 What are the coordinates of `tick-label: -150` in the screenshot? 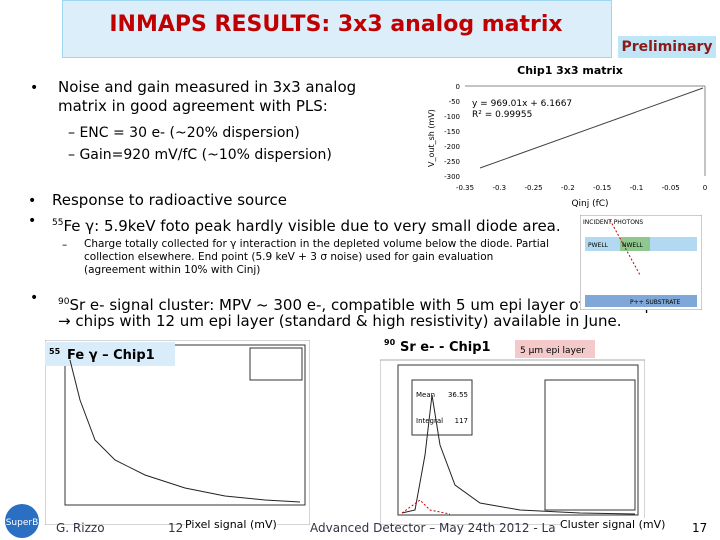 It's located at (452, 132).